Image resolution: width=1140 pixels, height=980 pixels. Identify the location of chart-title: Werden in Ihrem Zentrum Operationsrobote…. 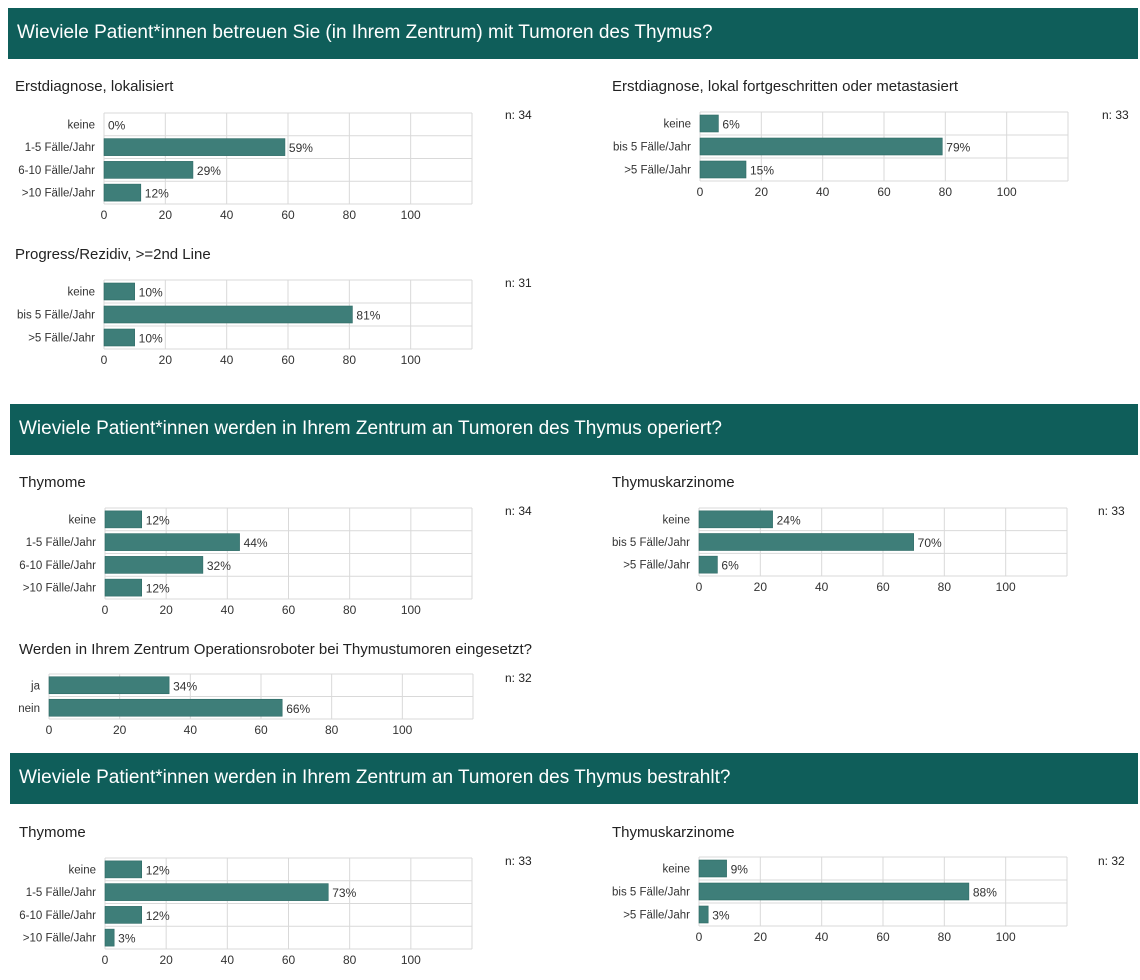
(276, 649).